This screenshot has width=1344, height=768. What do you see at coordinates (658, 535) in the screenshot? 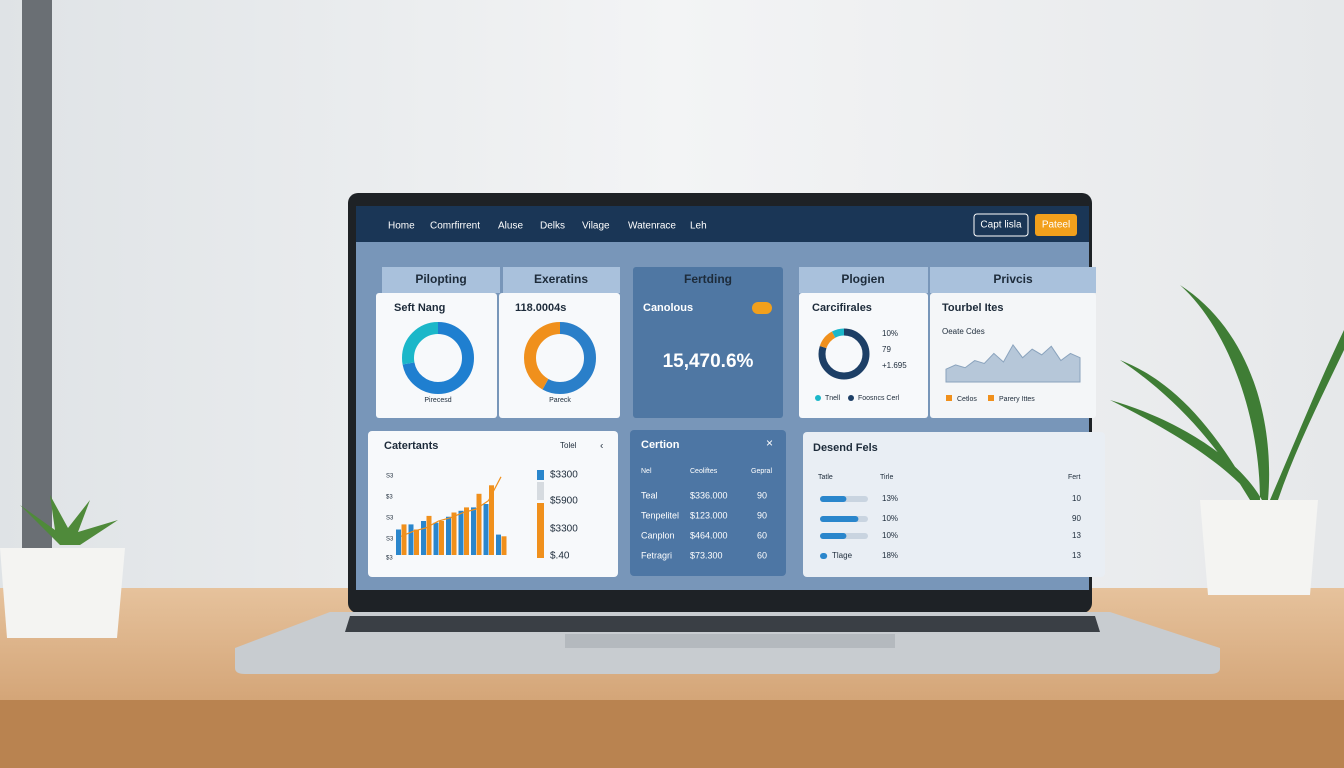
I see `table-cell: Canplon` at bounding box center [658, 535].